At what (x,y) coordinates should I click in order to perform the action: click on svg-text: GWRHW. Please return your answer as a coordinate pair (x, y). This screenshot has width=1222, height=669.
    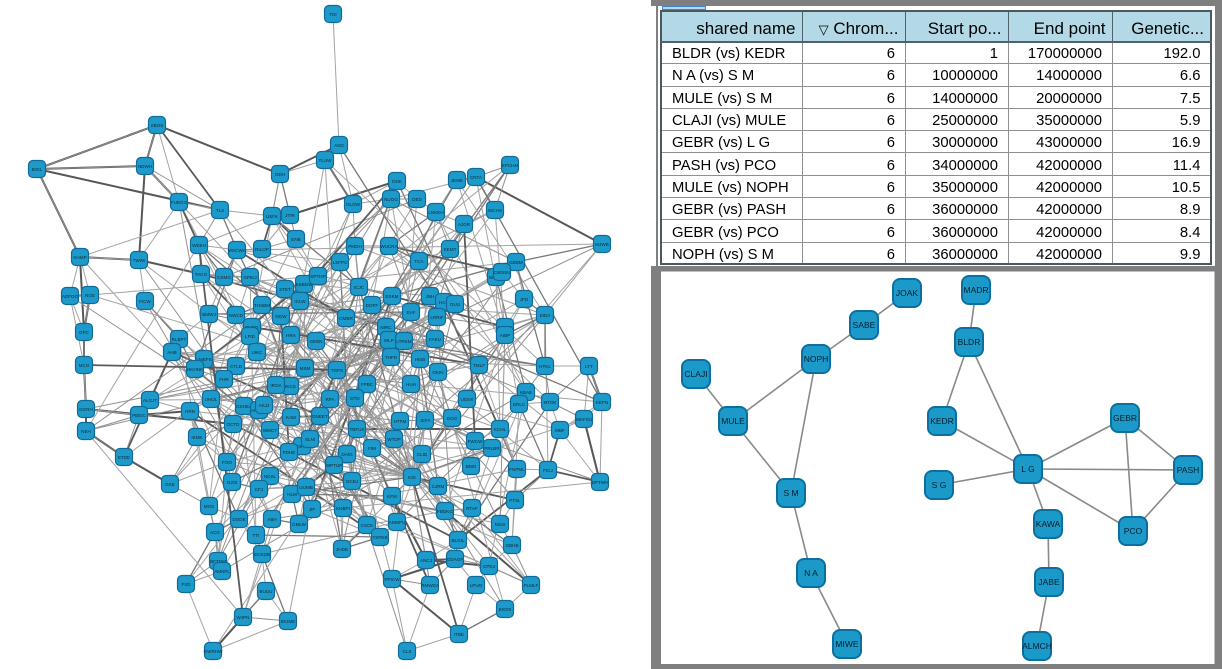
    Looking at the image, I should click on (214, 651).